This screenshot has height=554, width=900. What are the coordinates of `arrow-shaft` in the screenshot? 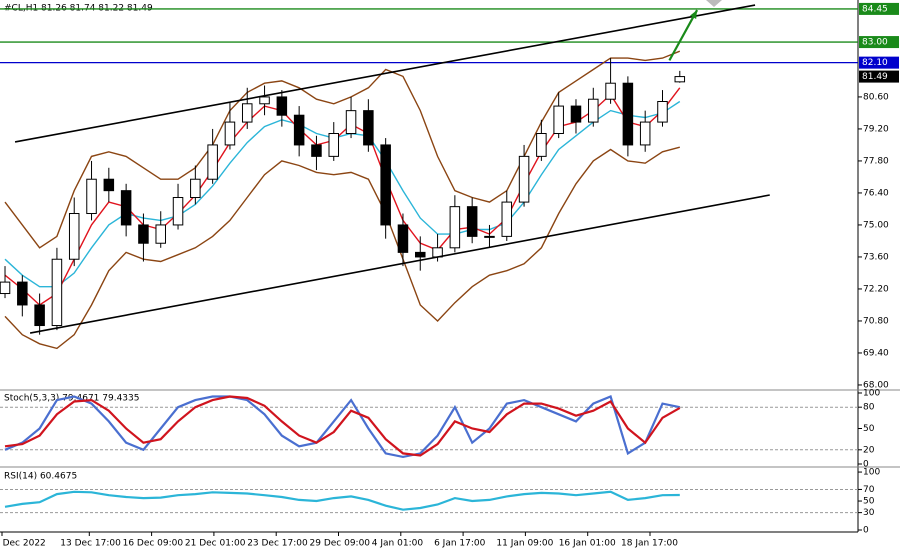 It's located at (683, 35).